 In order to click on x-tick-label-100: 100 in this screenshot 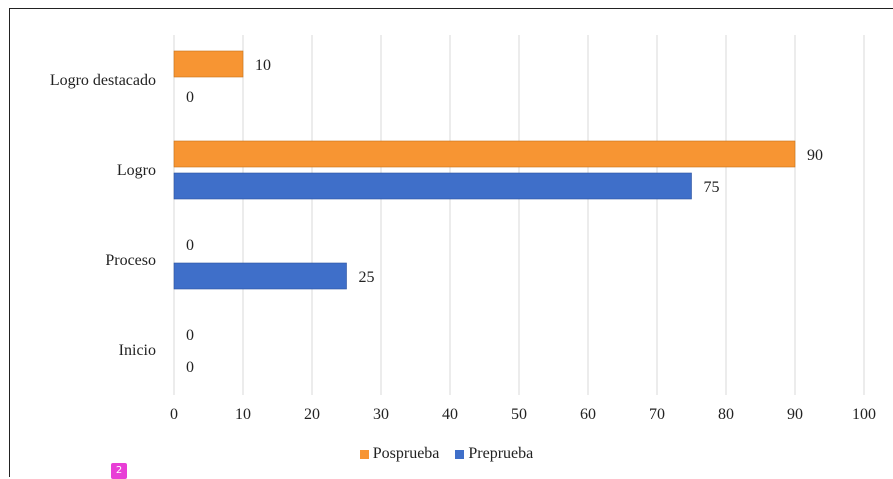, I will do `click(864, 414)`.